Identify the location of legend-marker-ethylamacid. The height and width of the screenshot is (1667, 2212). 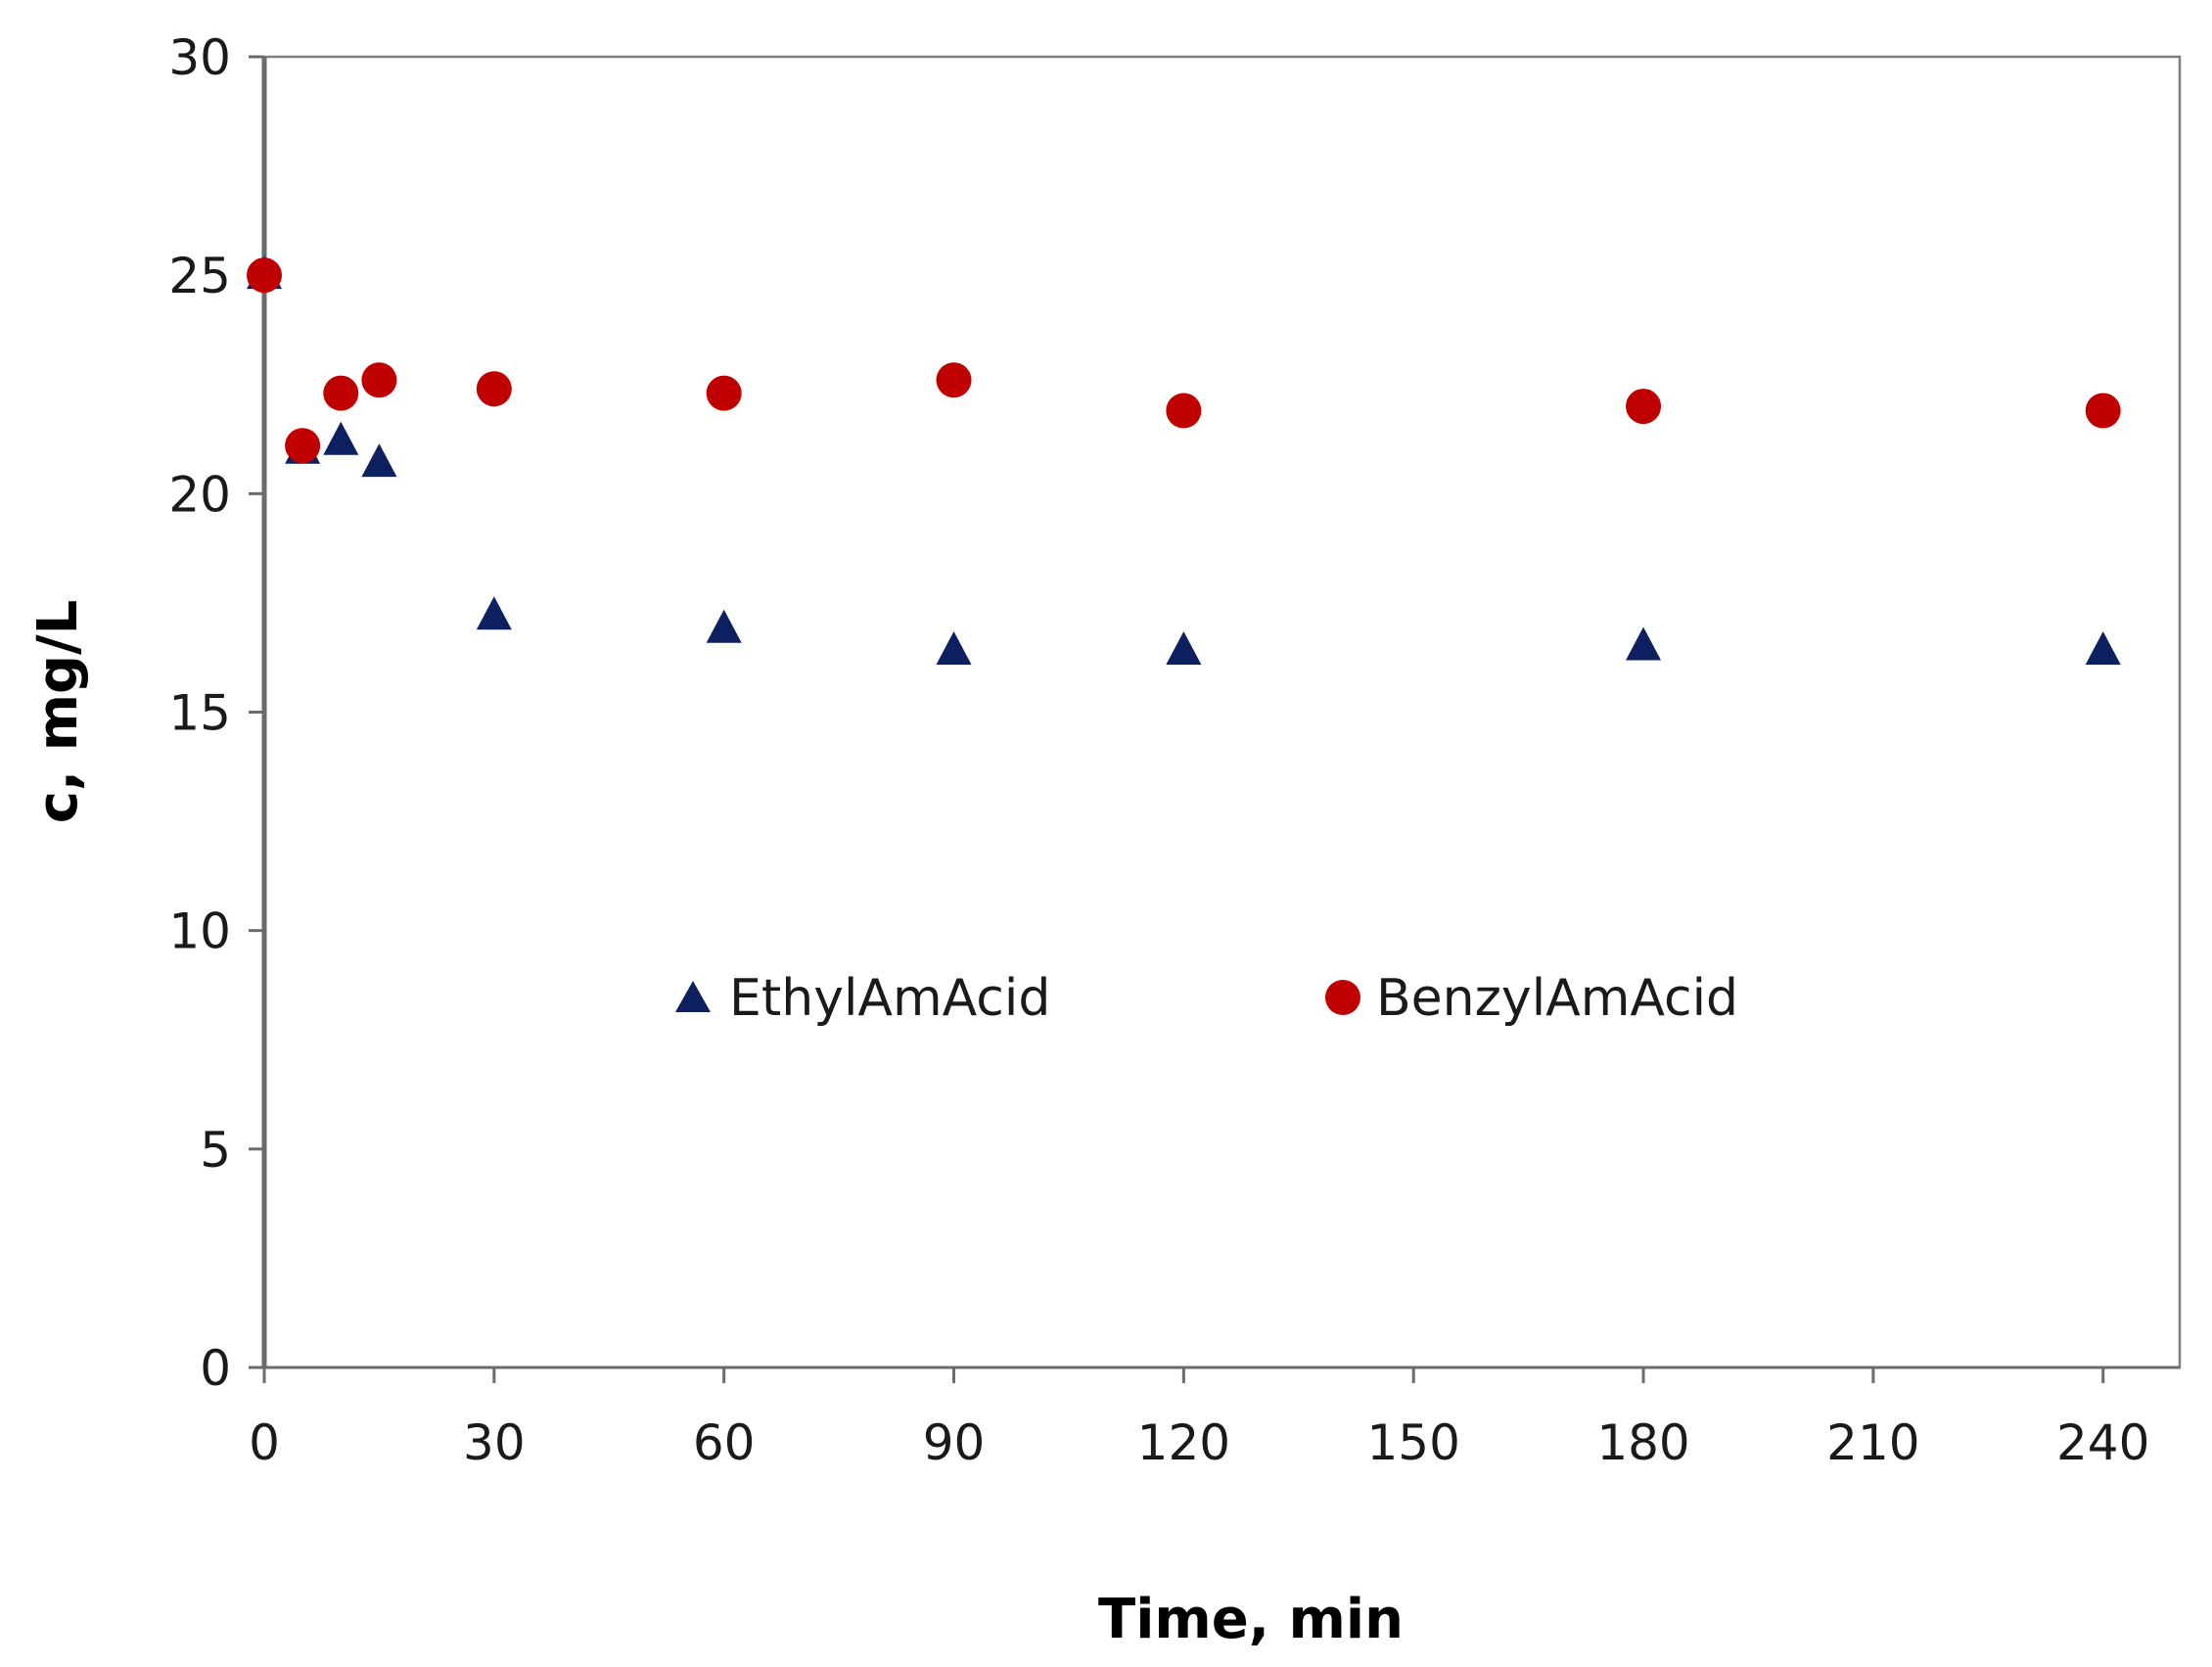
(693, 996).